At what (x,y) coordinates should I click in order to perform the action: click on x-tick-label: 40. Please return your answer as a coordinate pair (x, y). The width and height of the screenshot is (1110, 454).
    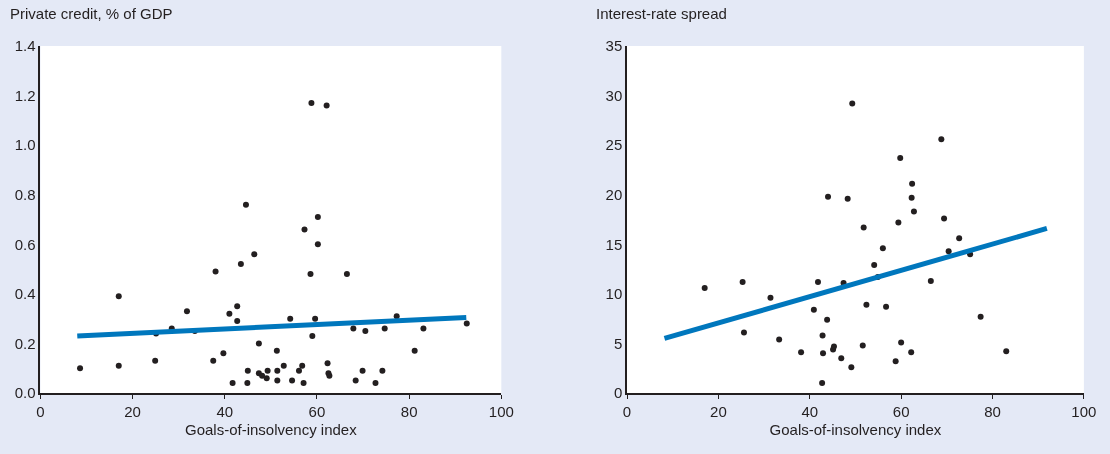
    Looking at the image, I should click on (810, 411).